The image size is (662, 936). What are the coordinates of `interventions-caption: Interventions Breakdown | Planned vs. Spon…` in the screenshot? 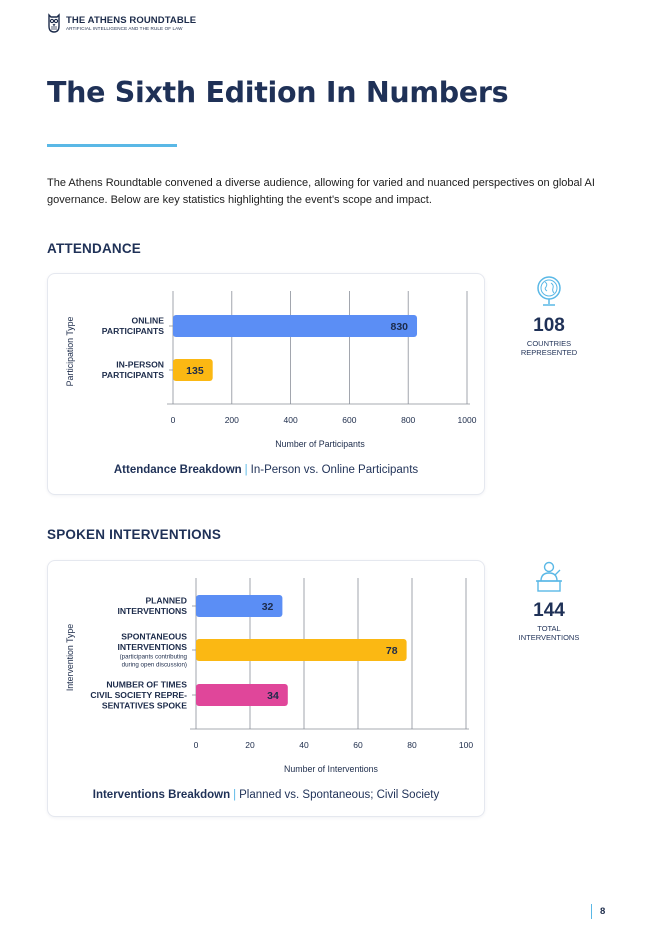 It's located at (266, 795).